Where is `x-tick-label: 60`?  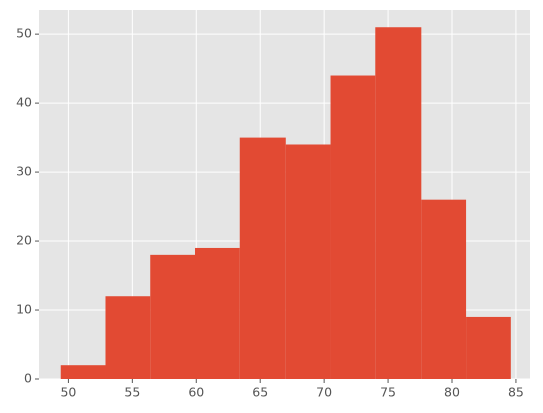
x-tick-label: 60 is located at coordinates (196, 392).